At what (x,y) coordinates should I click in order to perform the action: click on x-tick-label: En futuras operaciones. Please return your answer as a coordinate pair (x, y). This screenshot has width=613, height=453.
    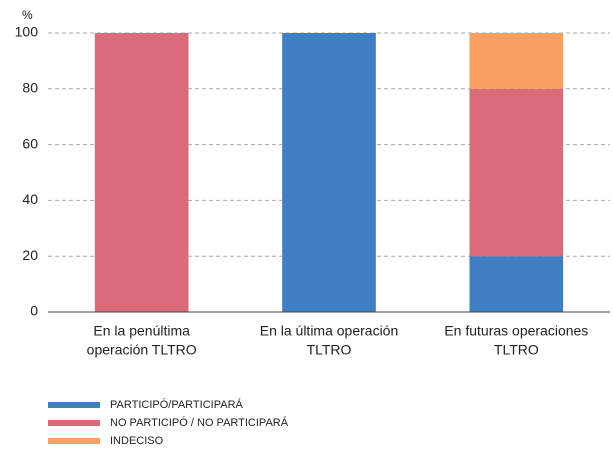
    Looking at the image, I should click on (516, 331).